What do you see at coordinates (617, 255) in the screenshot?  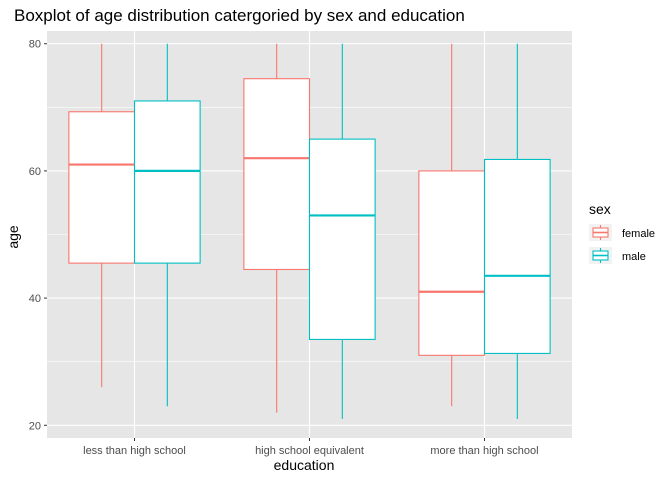 I see `legend-item-male: male` at bounding box center [617, 255].